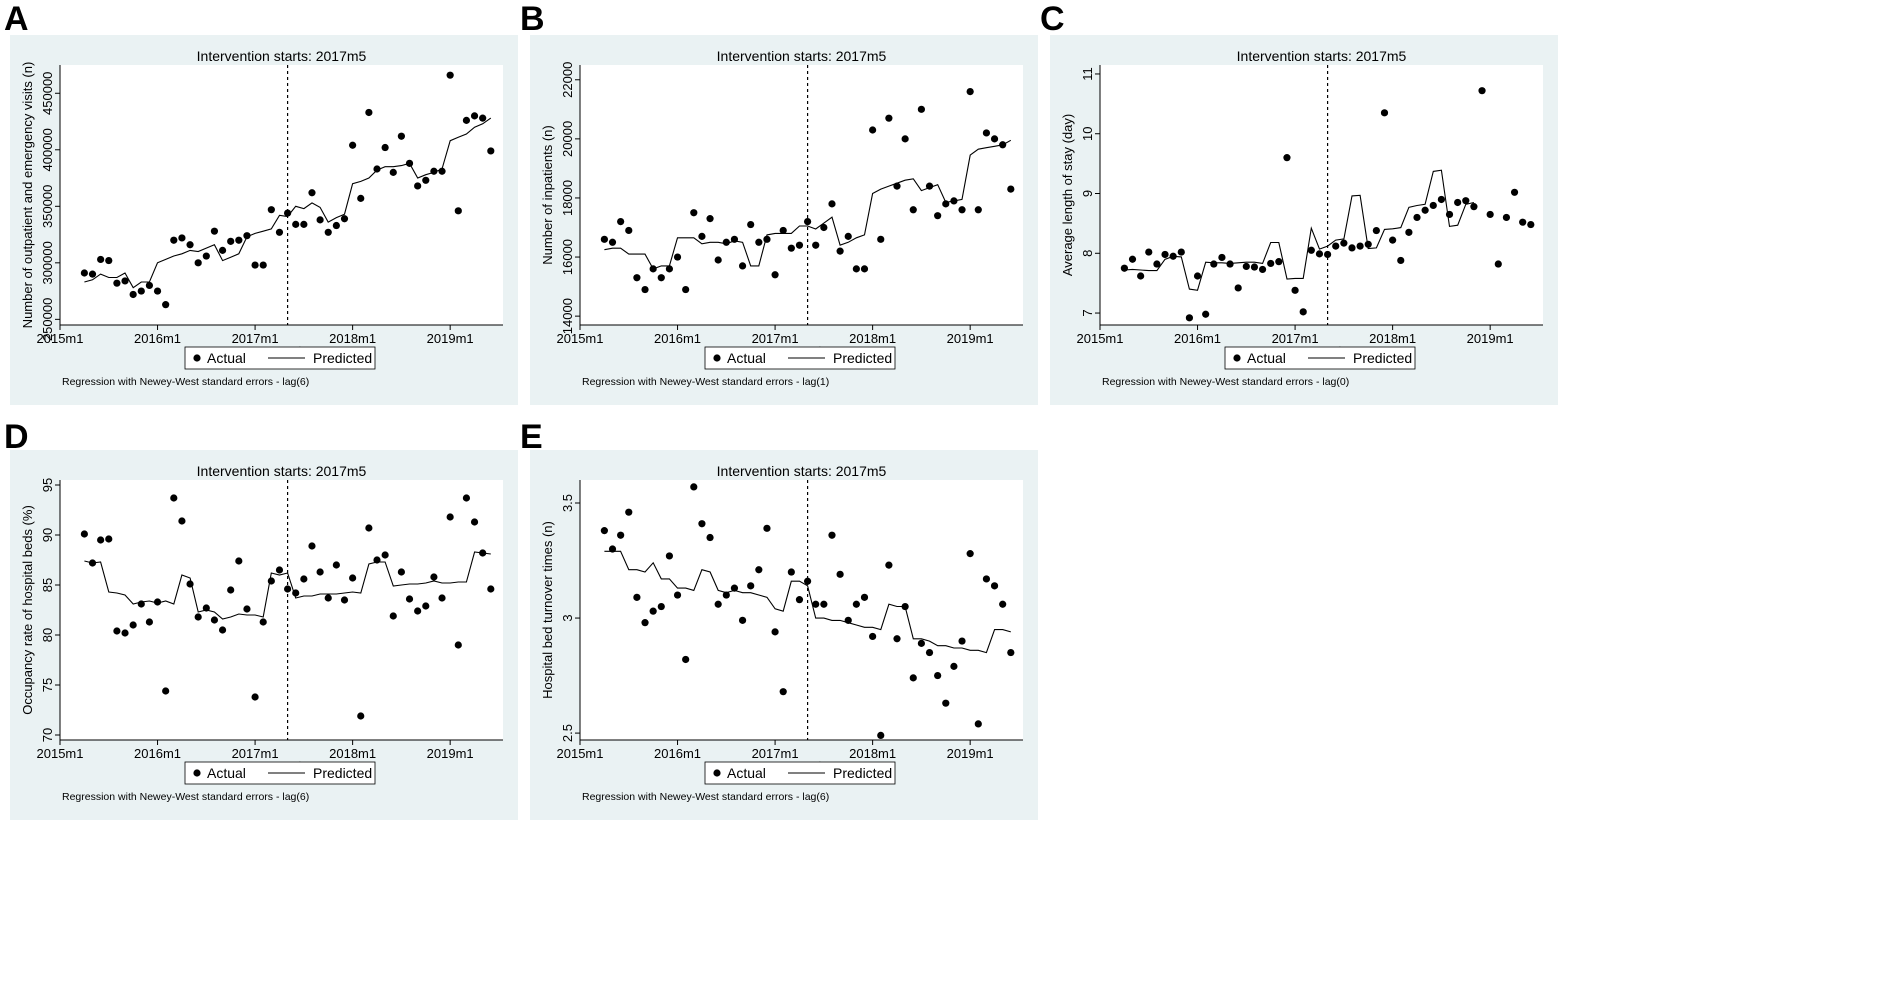  I want to click on legend-actual-marker, so click(1237, 358).